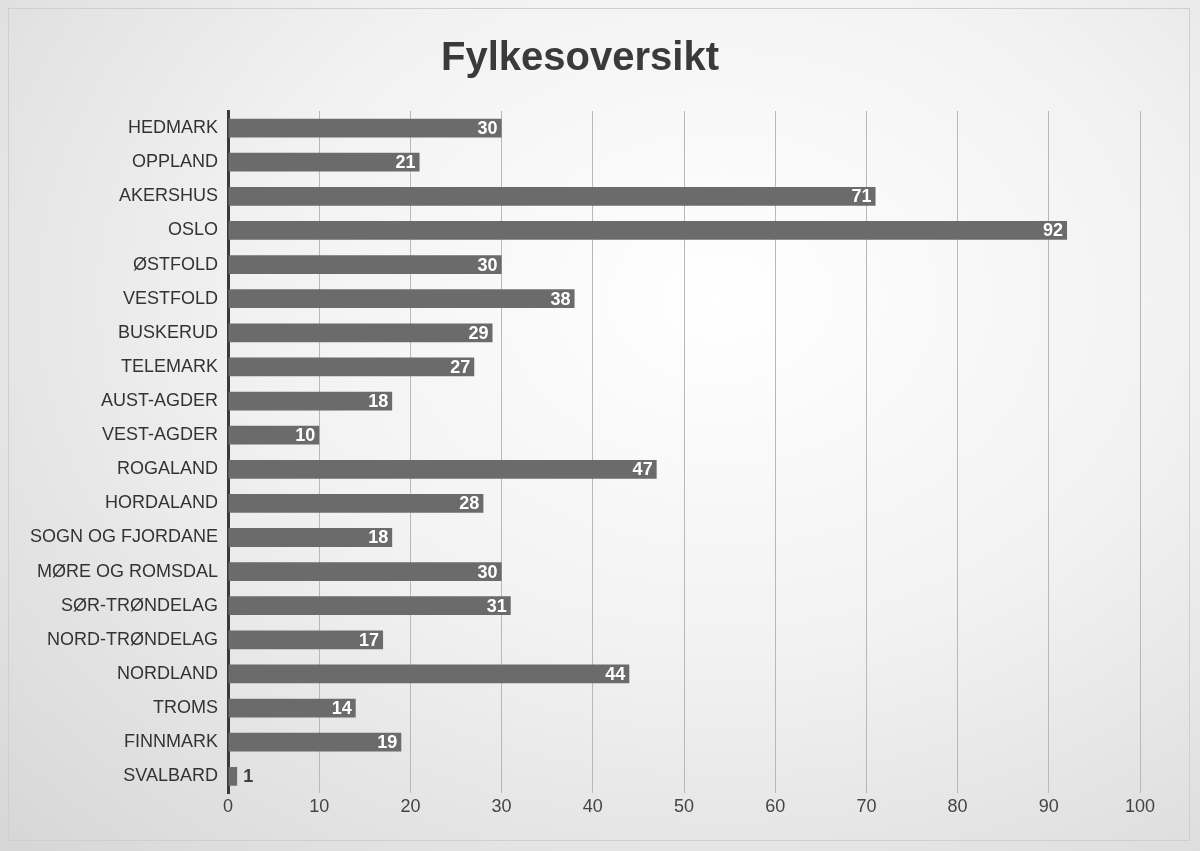 Image resolution: width=1200 pixels, height=851 pixels. What do you see at coordinates (957, 806) in the screenshot?
I see `x-tick-label: 80` at bounding box center [957, 806].